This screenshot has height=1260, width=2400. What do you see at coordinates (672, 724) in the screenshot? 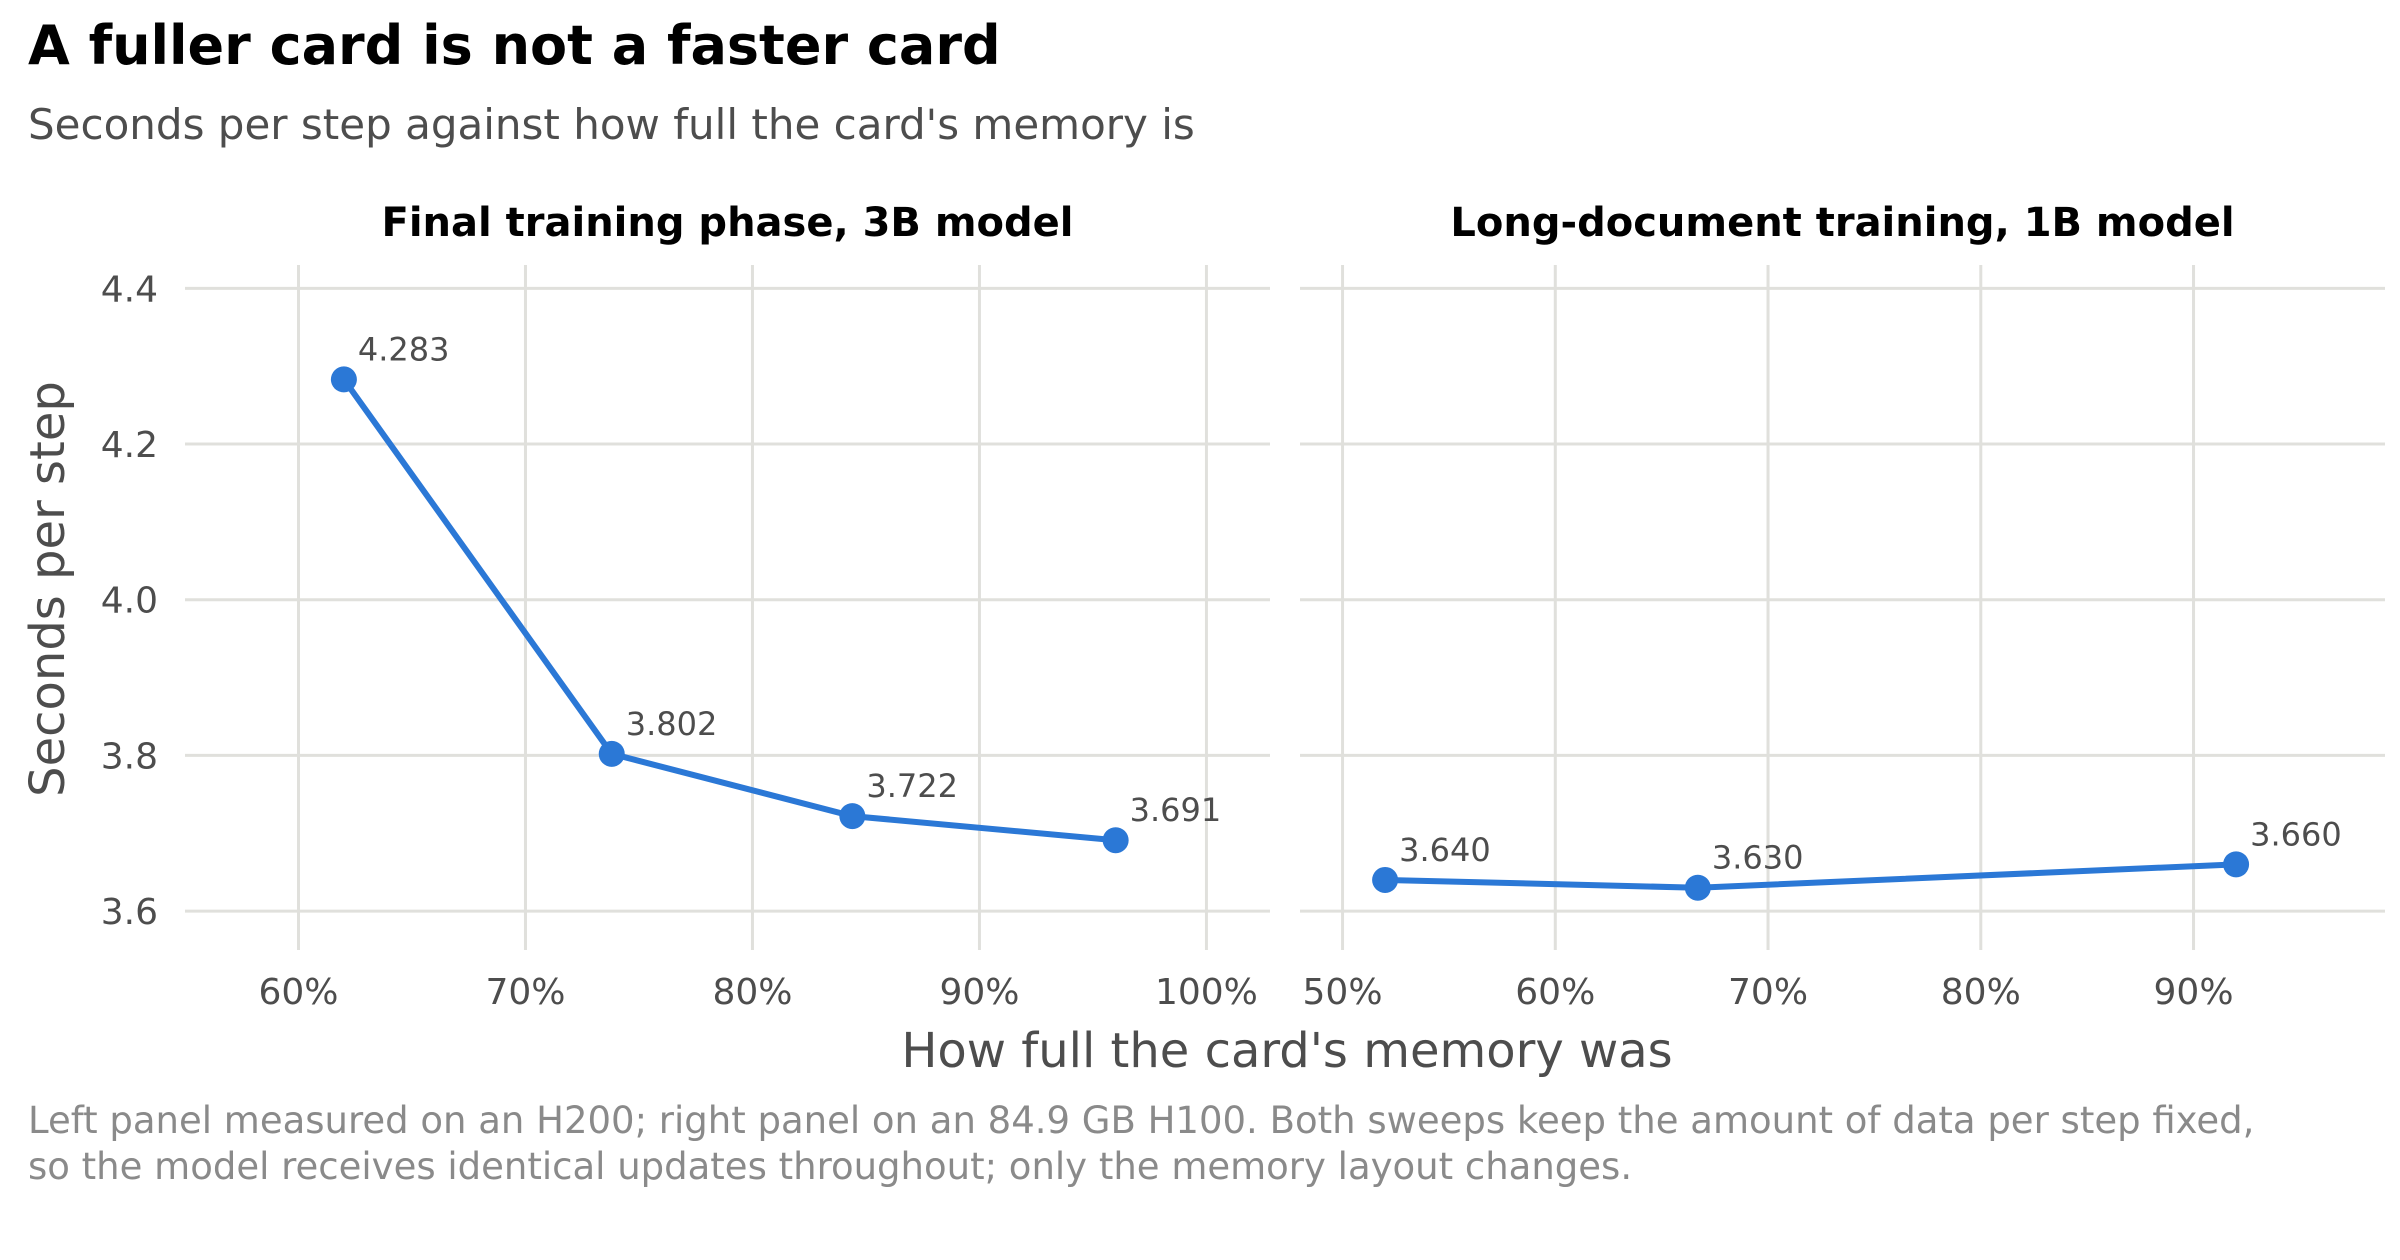
I see `data-label: 3.802` at bounding box center [672, 724].